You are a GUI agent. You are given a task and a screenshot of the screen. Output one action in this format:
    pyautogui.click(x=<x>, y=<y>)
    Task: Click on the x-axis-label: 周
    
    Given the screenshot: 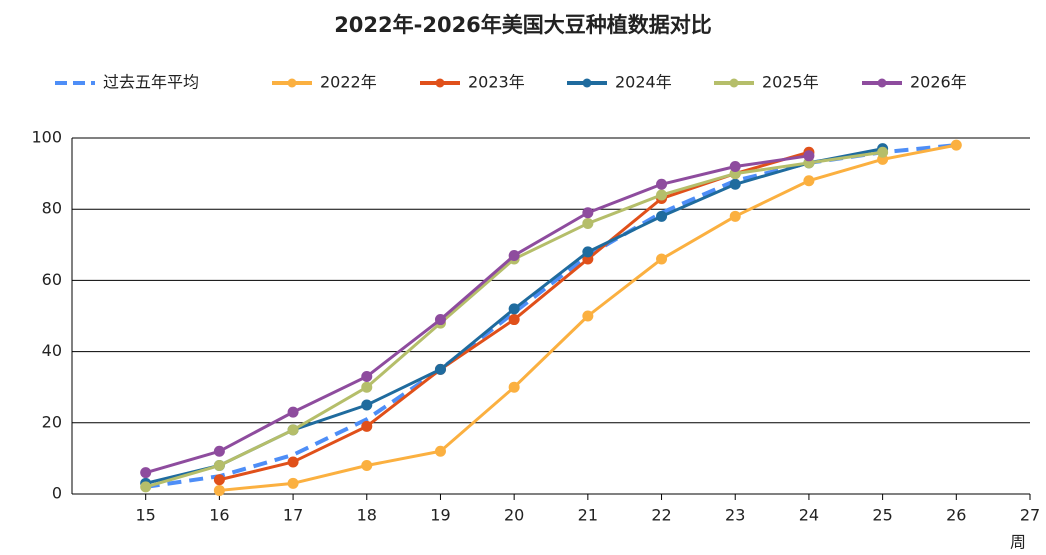 What is the action you would take?
    pyautogui.click(x=1018, y=542)
    